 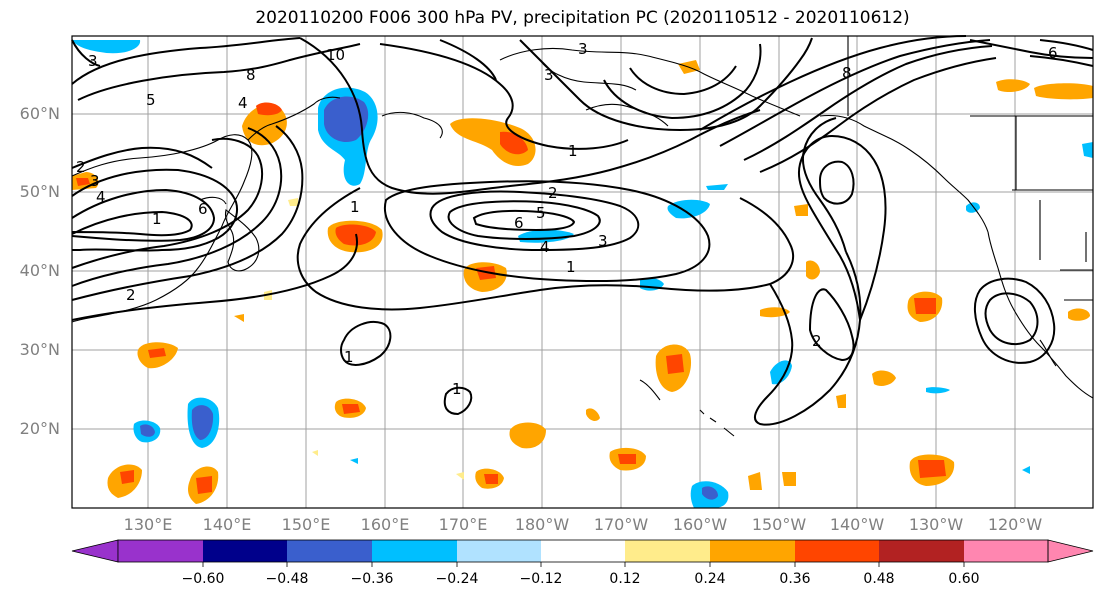 What do you see at coordinates (385, 524) in the screenshot?
I see `lon-label: 160°E` at bounding box center [385, 524].